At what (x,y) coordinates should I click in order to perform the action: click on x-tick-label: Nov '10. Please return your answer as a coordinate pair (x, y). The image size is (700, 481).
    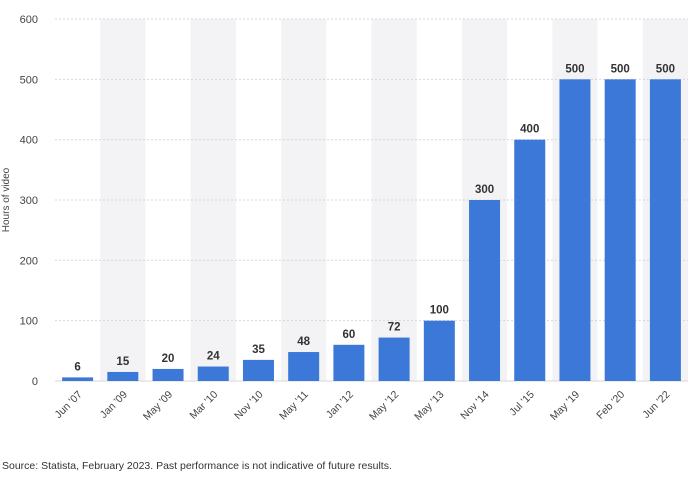
    Looking at the image, I should click on (249, 406).